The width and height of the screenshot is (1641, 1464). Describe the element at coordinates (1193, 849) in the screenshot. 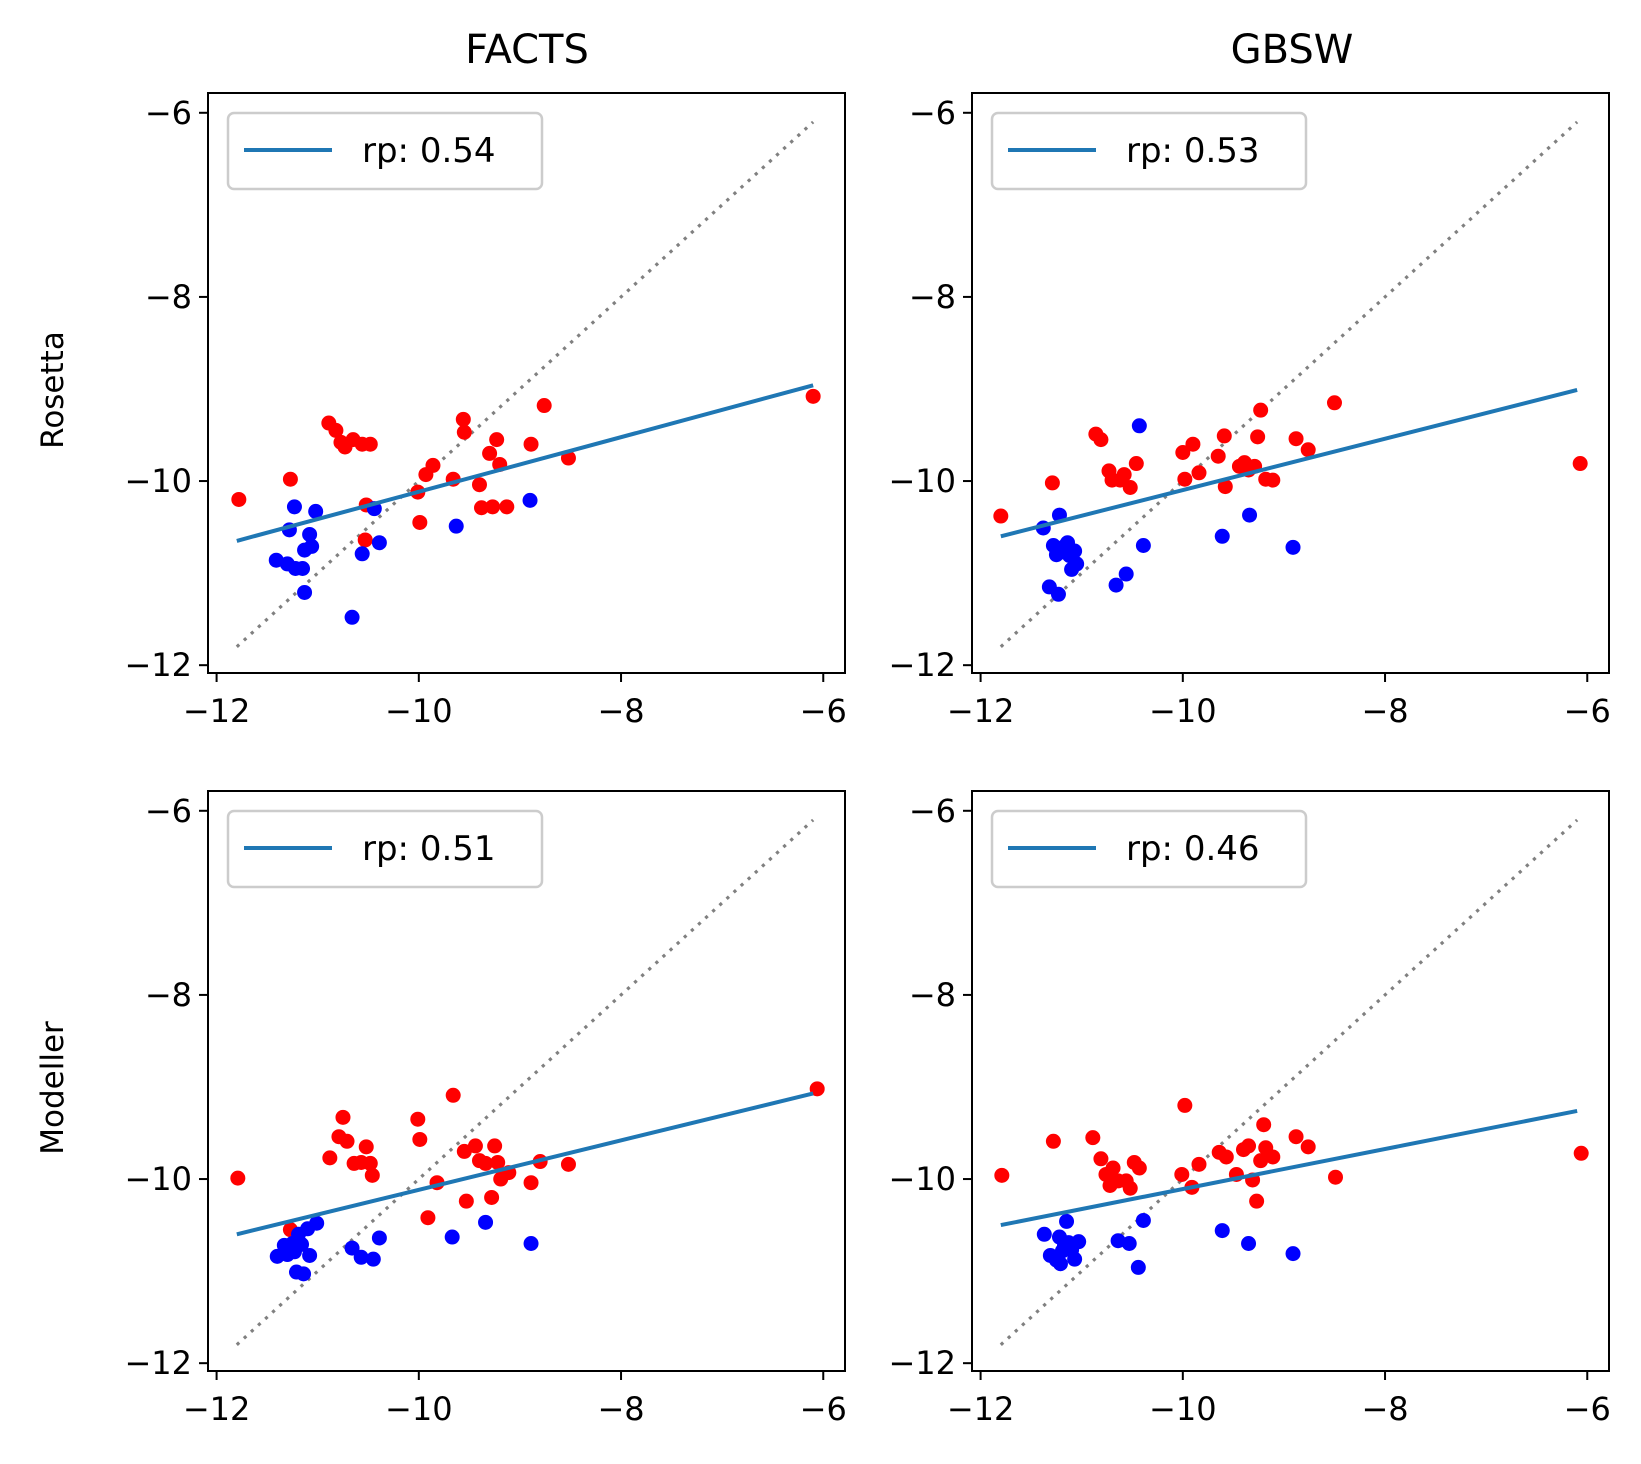

I see `legend-label: rp: 0.46` at that location.